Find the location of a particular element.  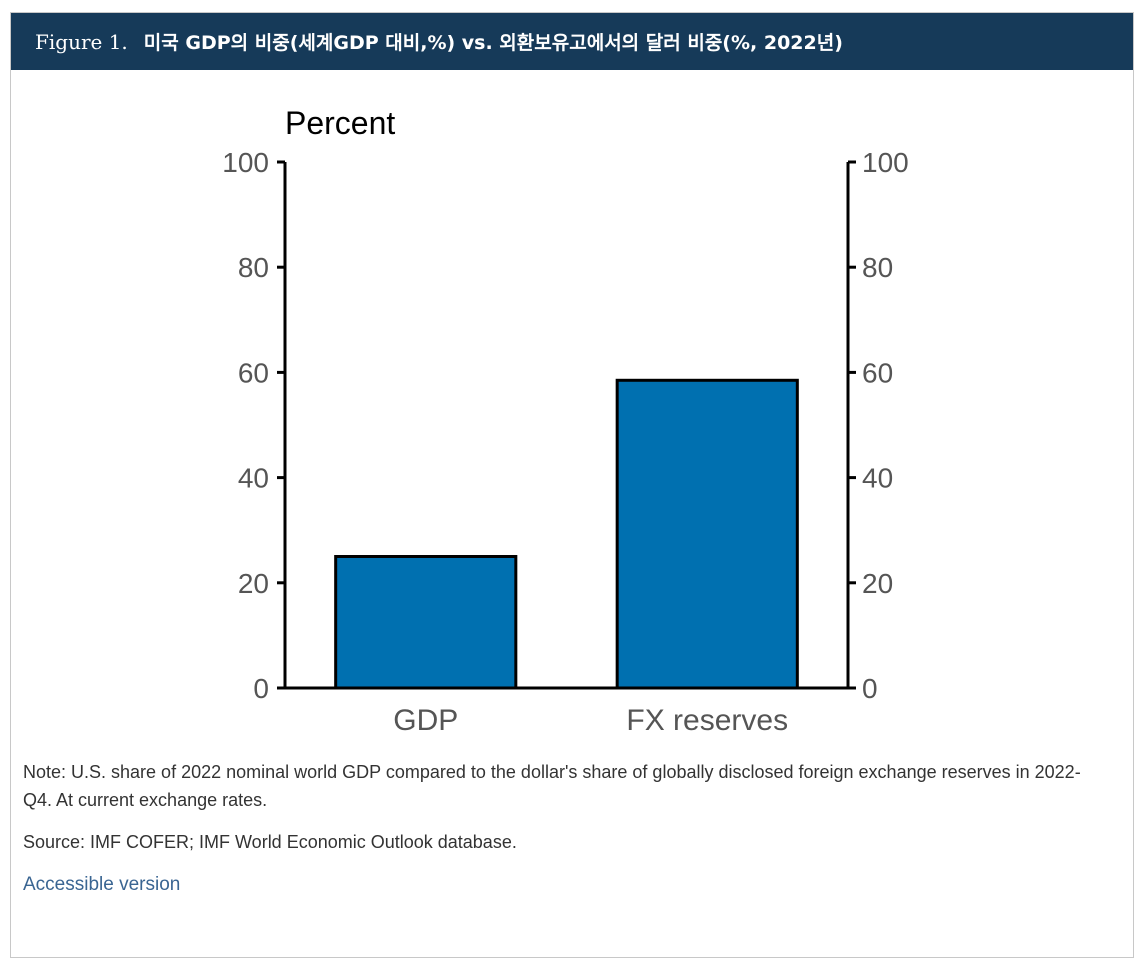

x-tick-label: GDP is located at coordinates (425, 720).